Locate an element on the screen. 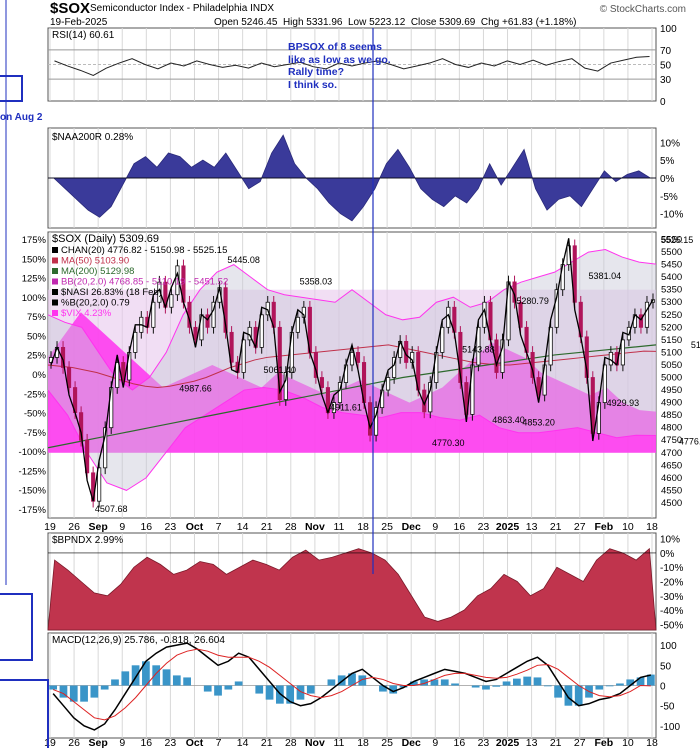  x-tick-label: 26 is located at coordinates (74, 742).